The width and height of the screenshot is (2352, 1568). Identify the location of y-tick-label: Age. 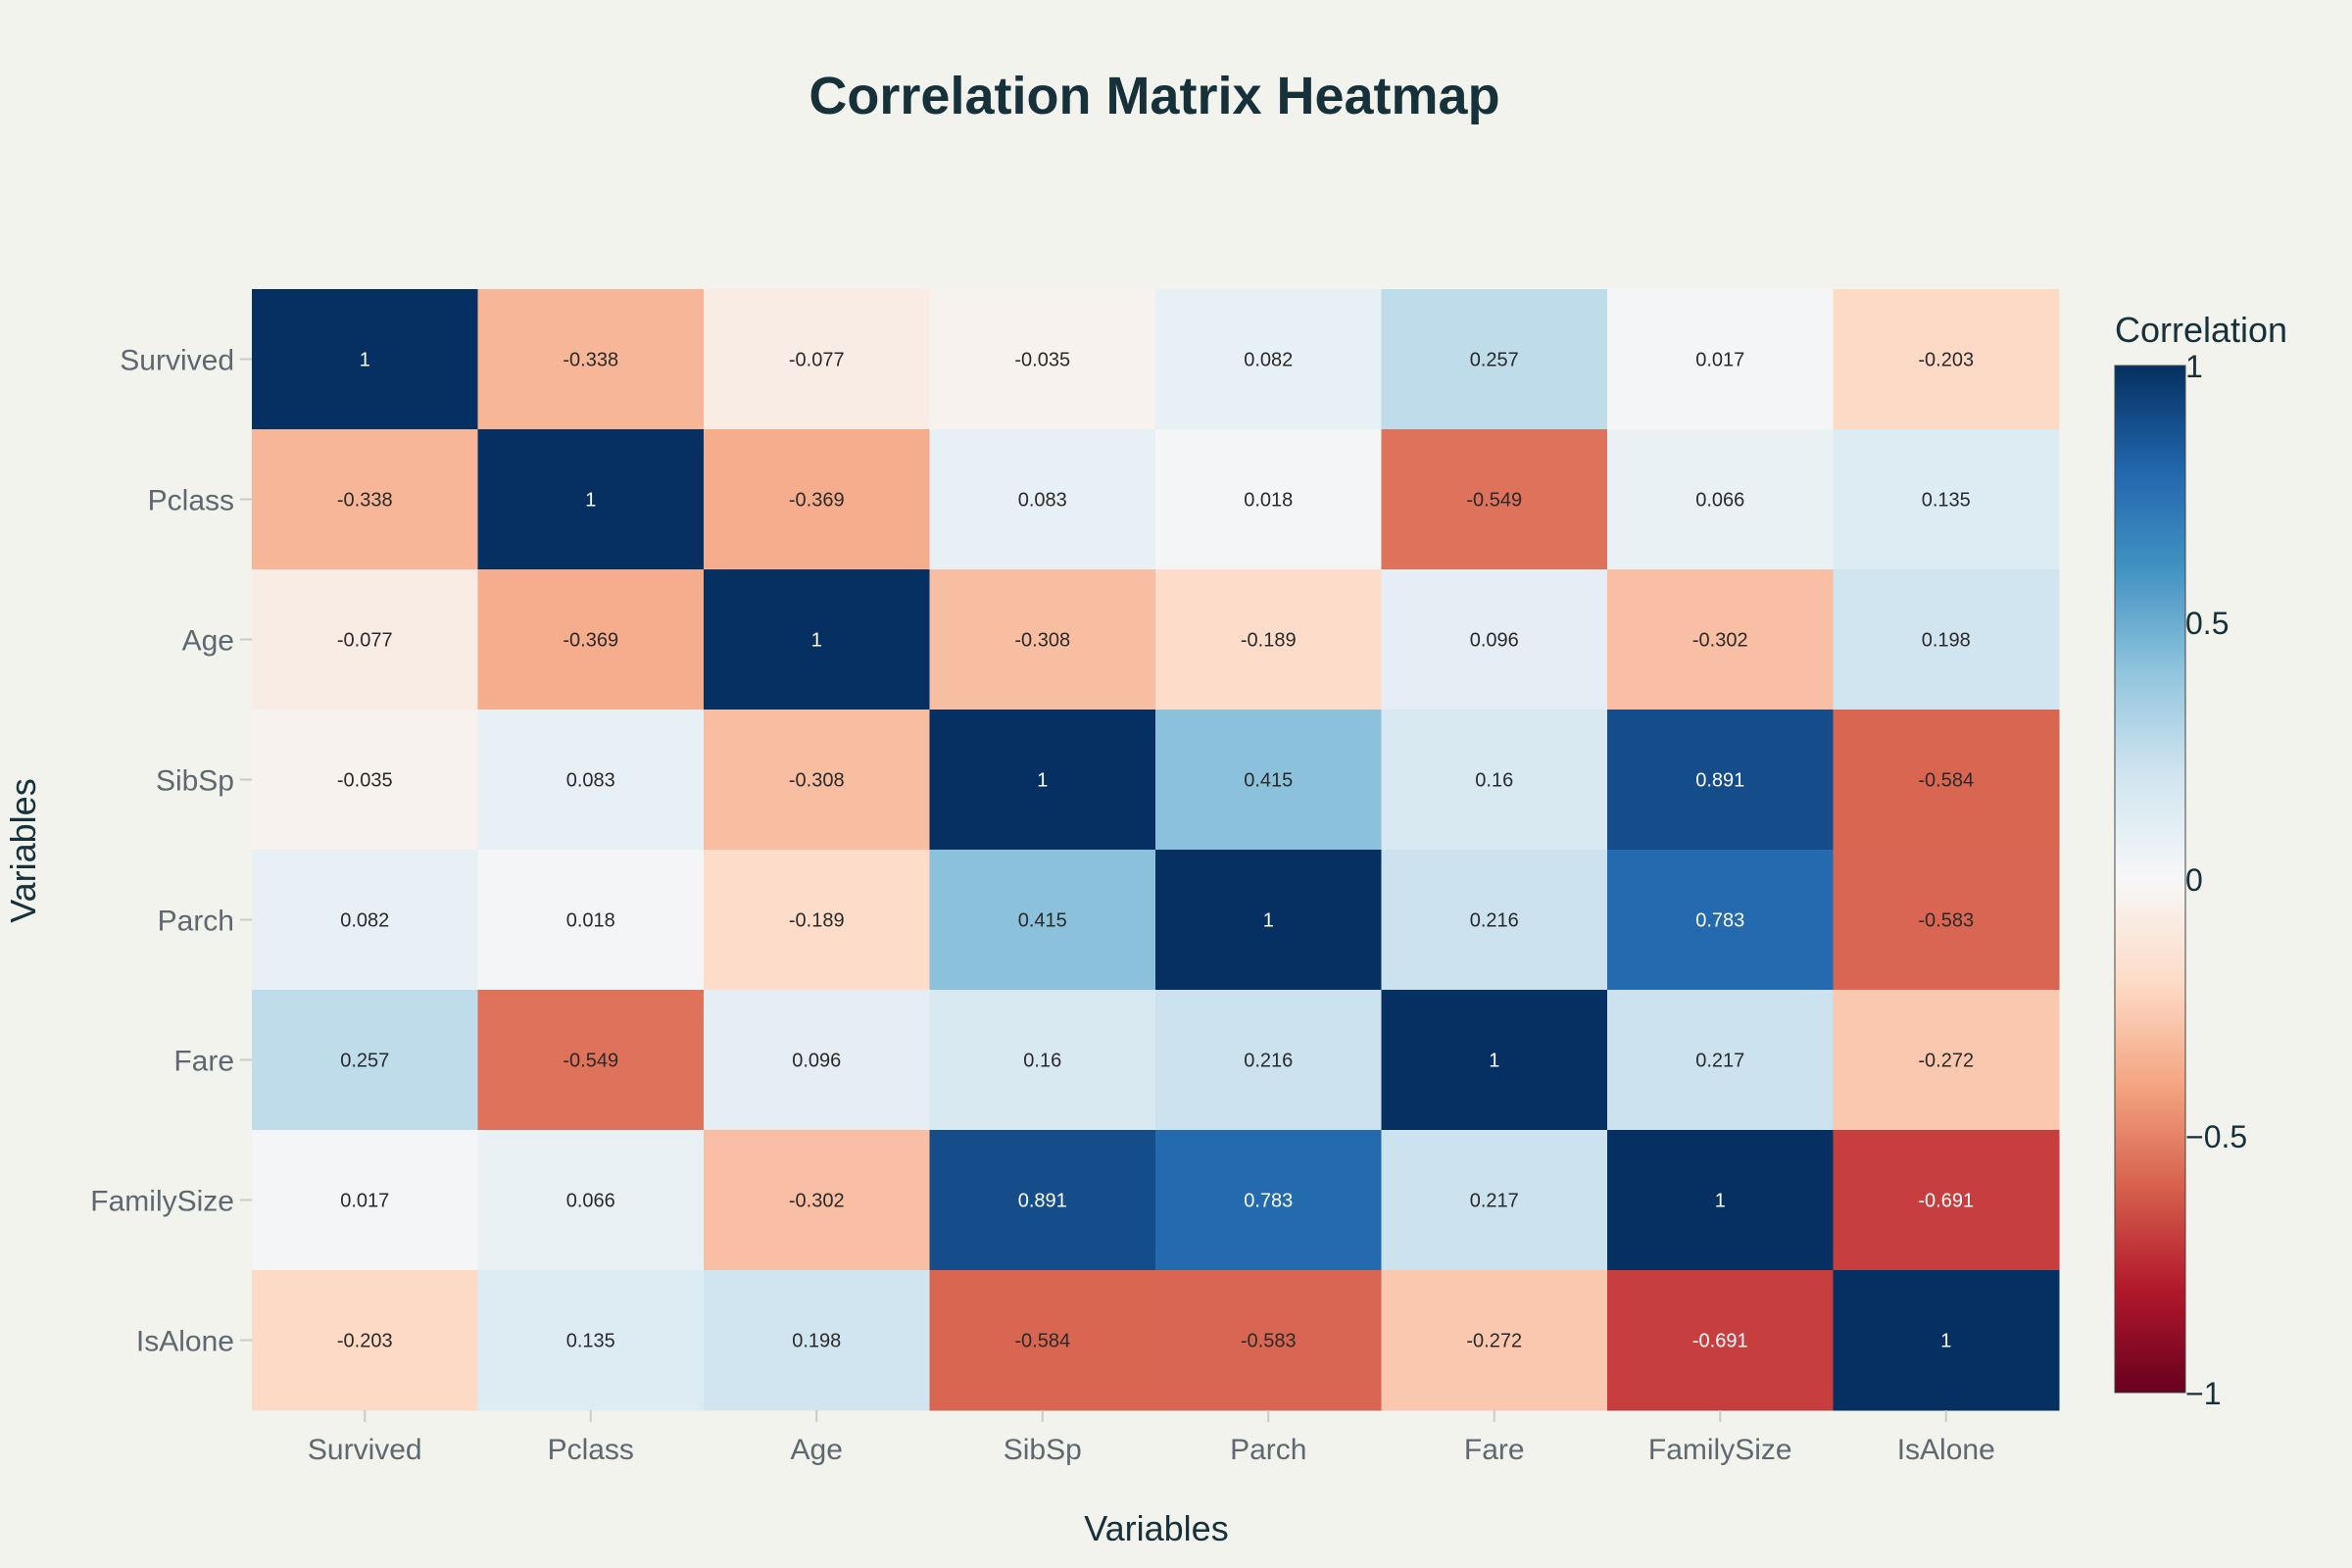
(208, 641).